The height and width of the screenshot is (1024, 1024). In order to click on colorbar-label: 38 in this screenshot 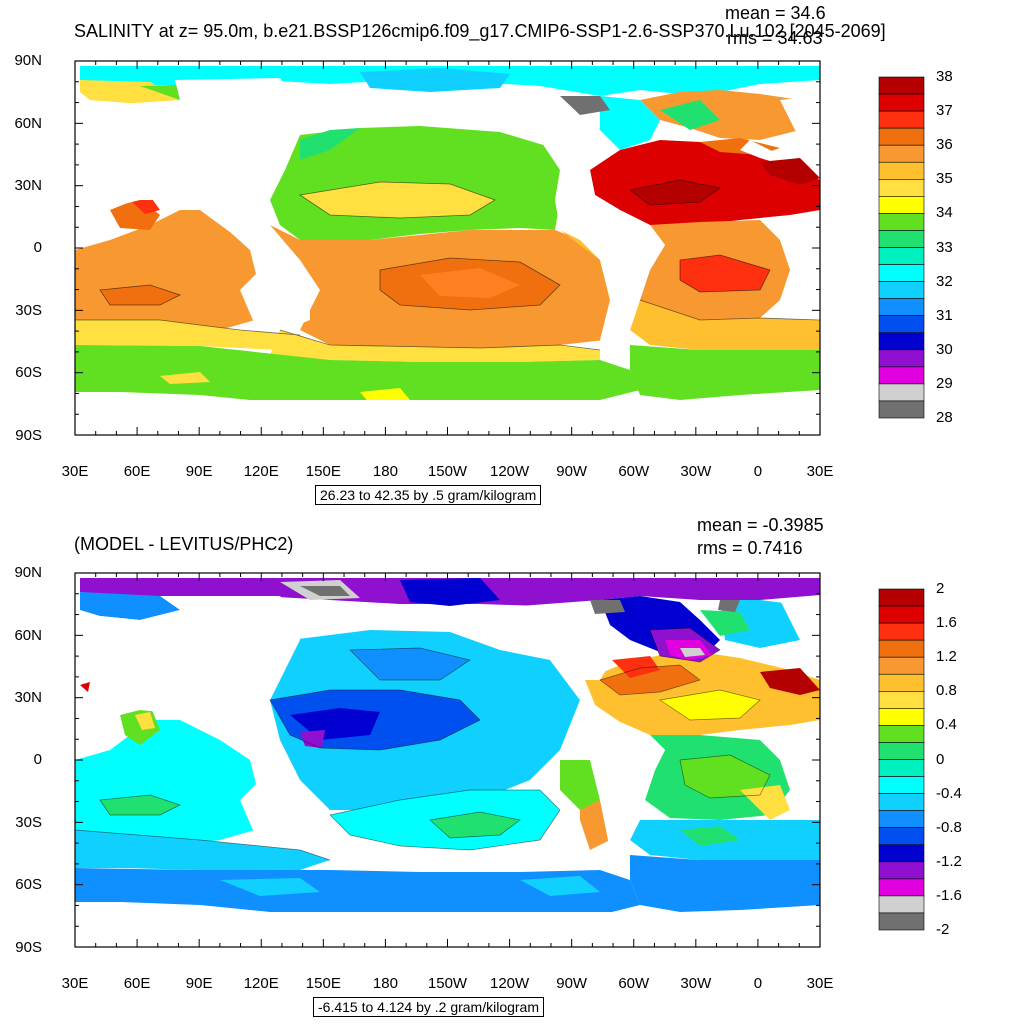, I will do `click(944, 76)`.